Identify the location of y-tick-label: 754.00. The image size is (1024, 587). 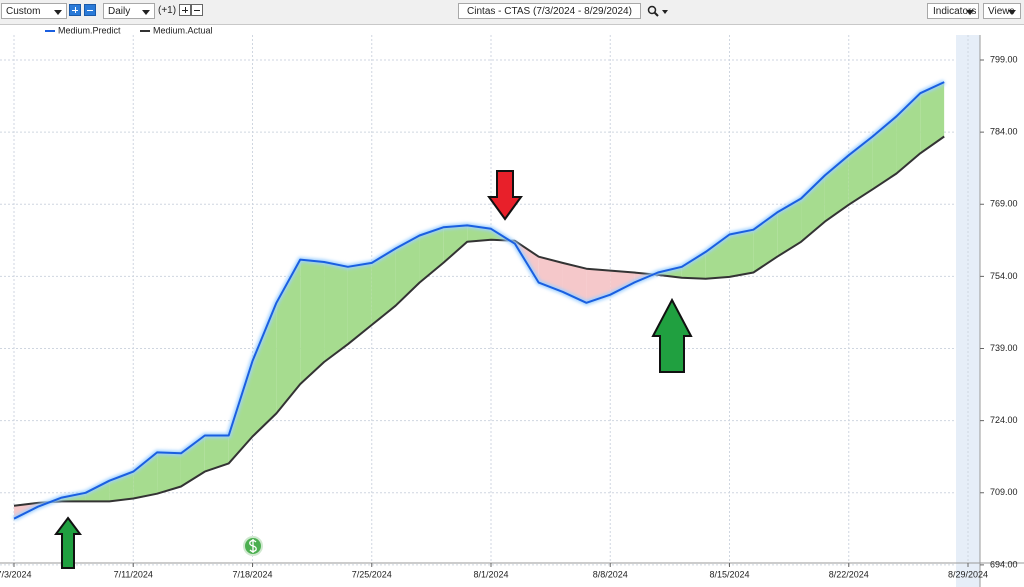
(1004, 276).